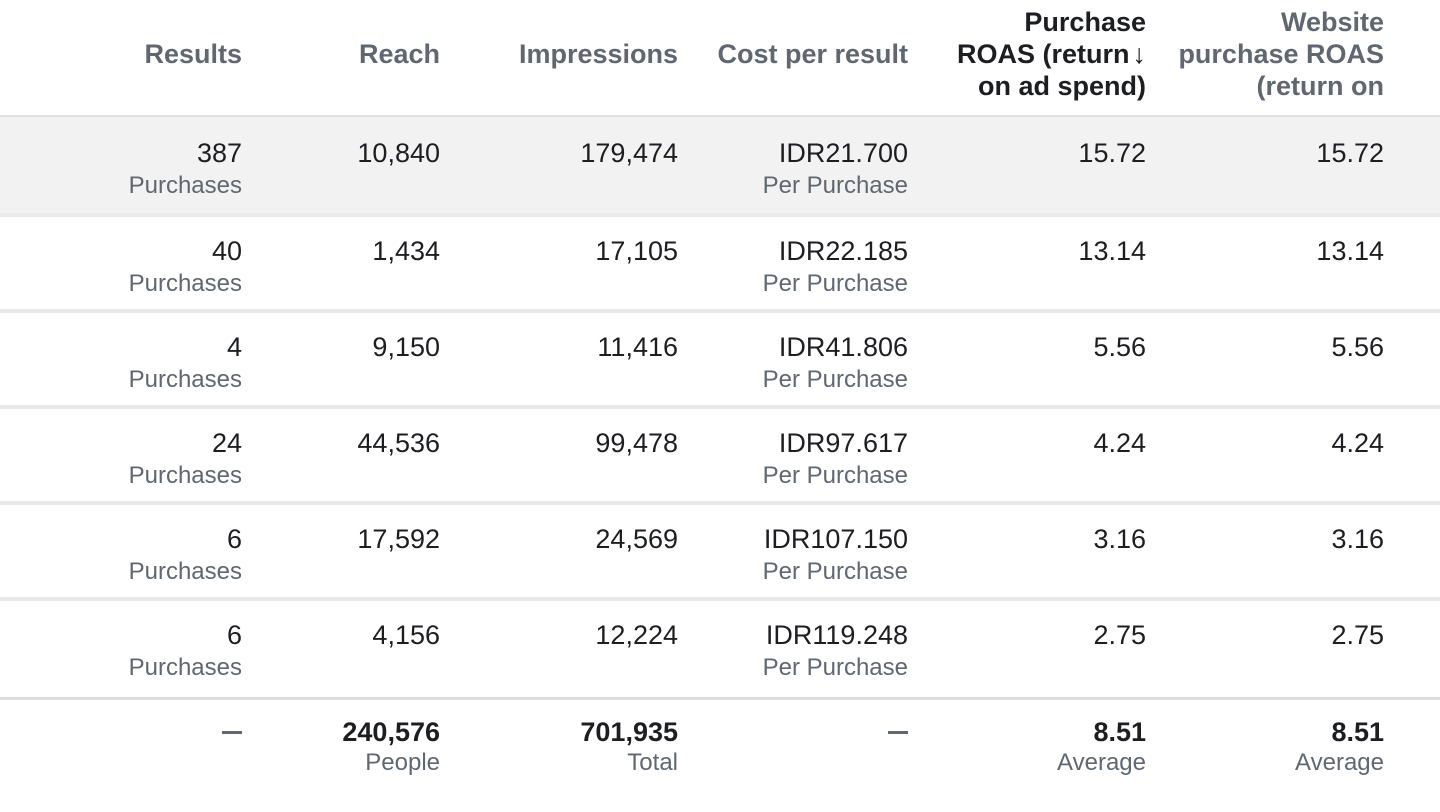  I want to click on reach-cell: 4,156, so click(406, 635).